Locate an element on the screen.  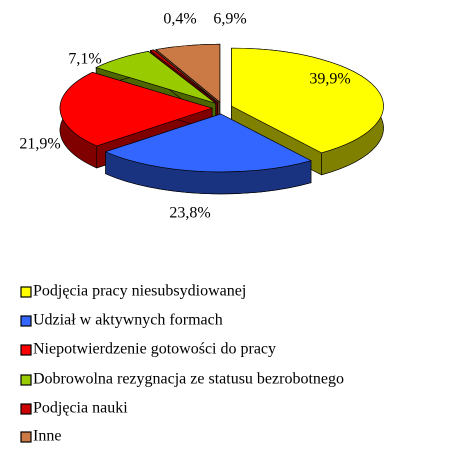
data-label: 6,9% is located at coordinates (229, 19).